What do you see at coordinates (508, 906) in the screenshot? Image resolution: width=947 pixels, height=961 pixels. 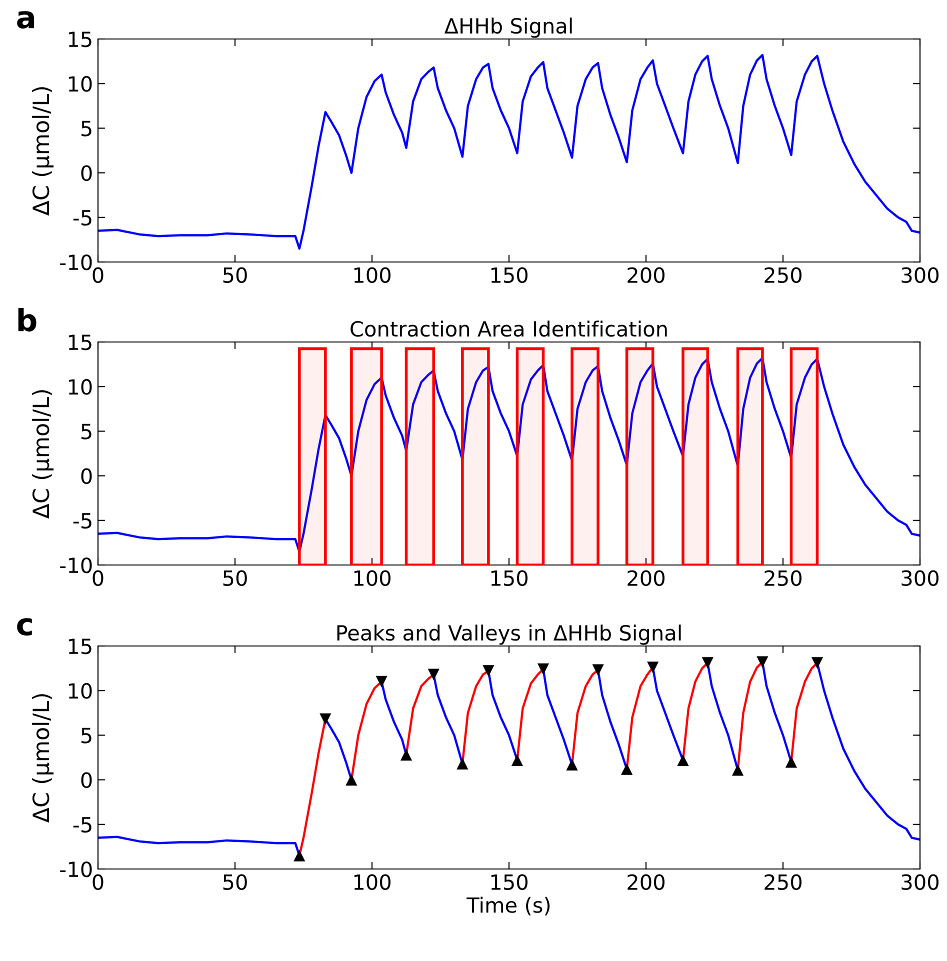 I see `x-axis-title: Time (s)` at bounding box center [508, 906].